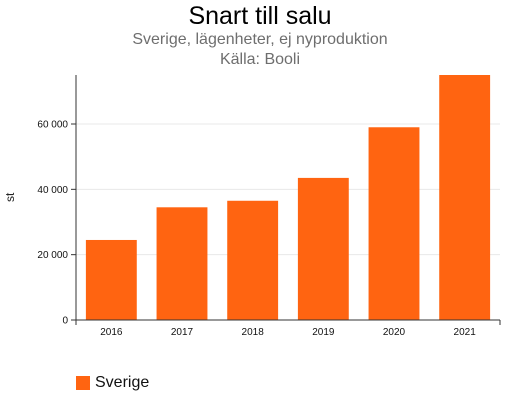 The image size is (520, 408). I want to click on y-tick-label: 0, so click(65, 321).